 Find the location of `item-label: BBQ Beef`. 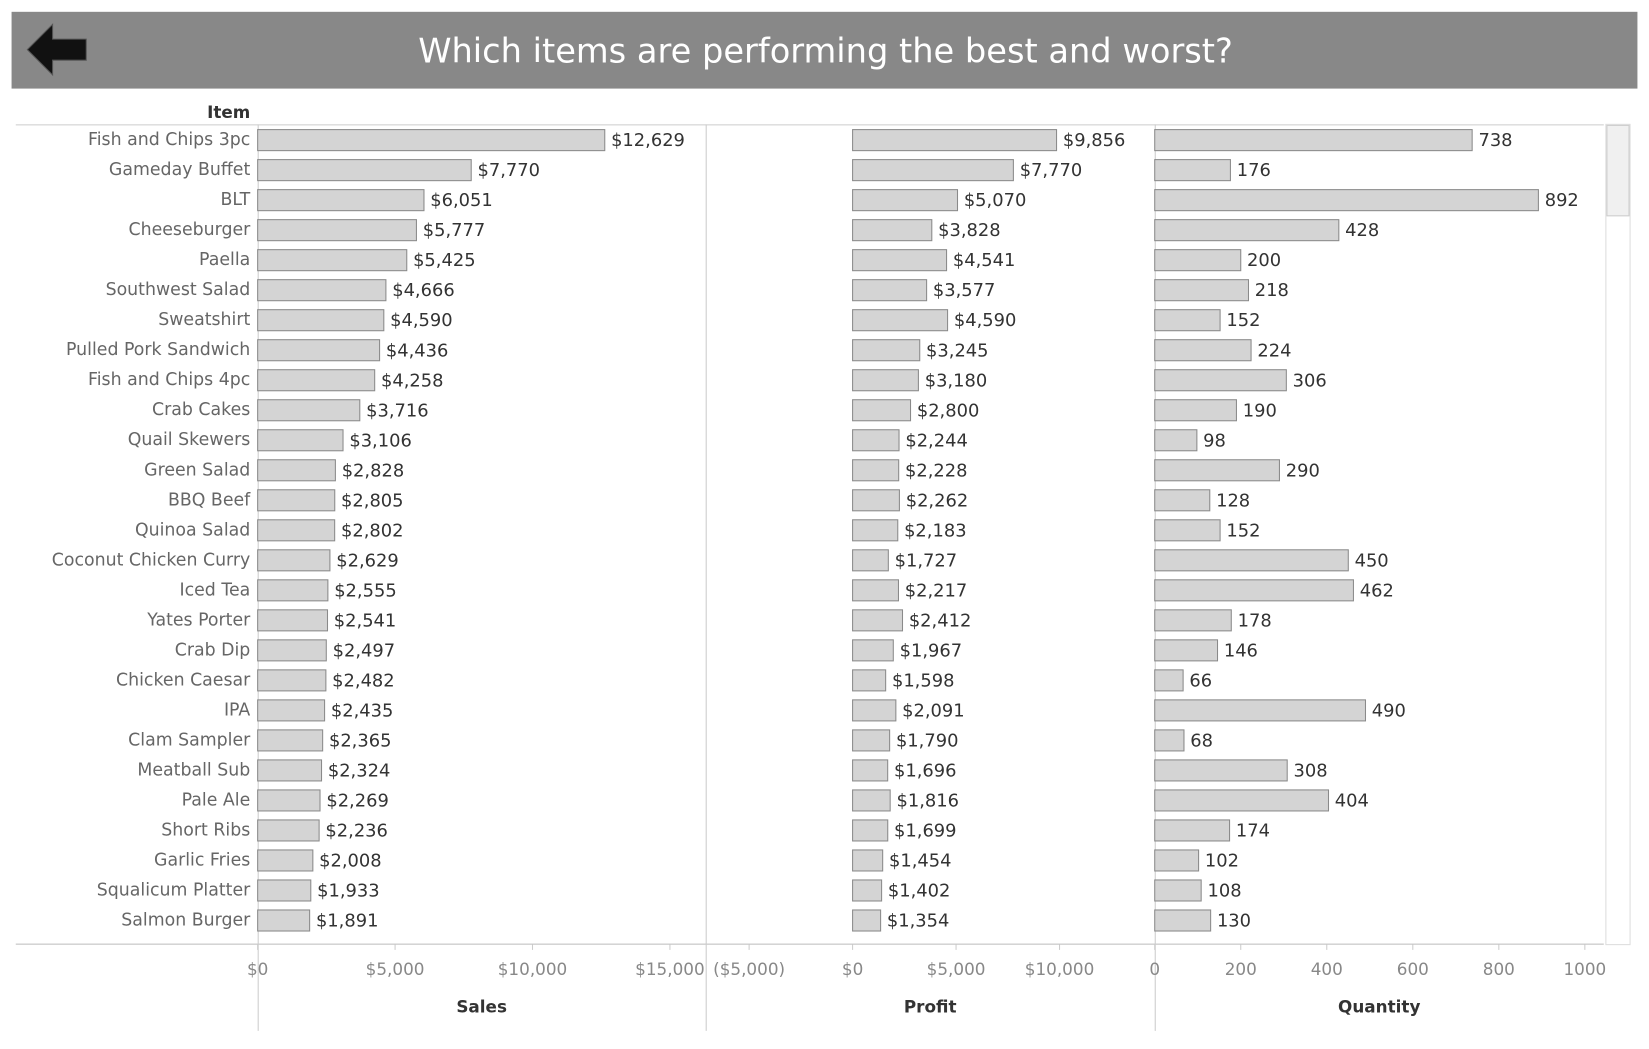

item-label: BBQ Beef is located at coordinates (209, 500).